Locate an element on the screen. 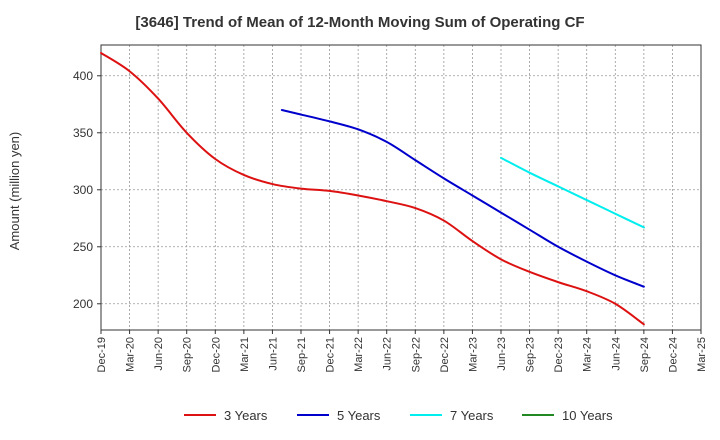  x-tick-label: Sep-21 is located at coordinates (302, 354).